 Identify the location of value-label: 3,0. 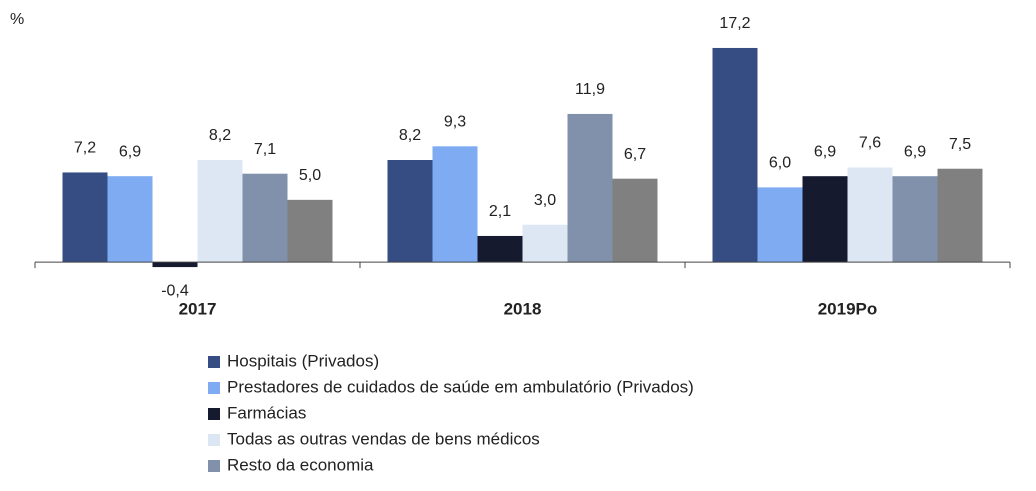
(545, 200).